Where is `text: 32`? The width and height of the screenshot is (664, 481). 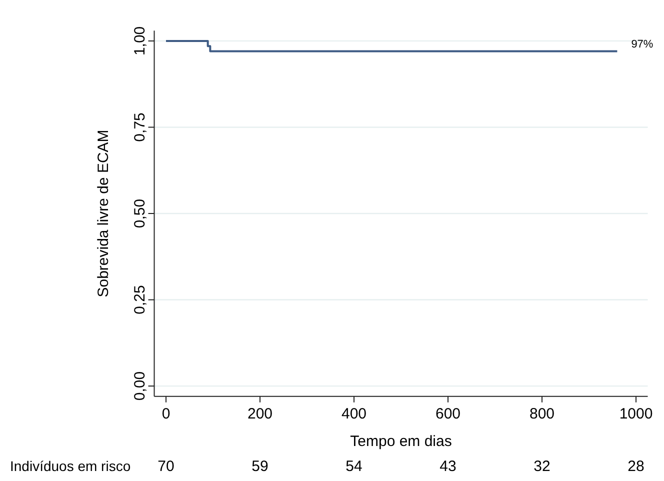 text: 32 is located at coordinates (542, 466).